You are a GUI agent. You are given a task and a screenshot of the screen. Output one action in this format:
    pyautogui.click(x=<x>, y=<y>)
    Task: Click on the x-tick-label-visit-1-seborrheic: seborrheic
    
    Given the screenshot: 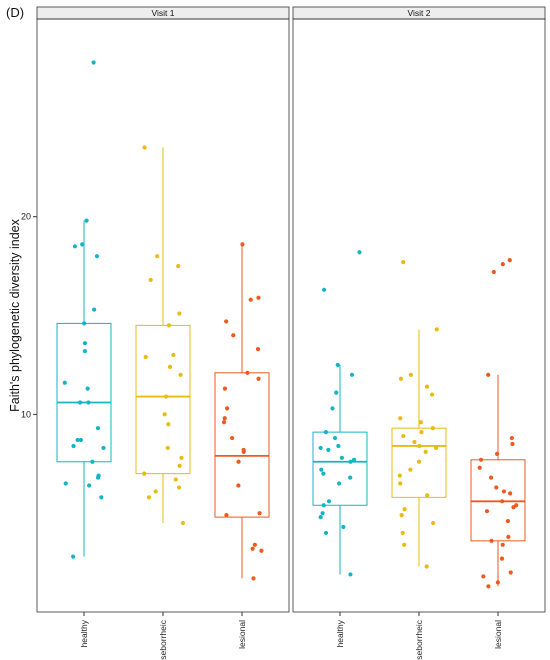 What is the action you would take?
    pyautogui.click(x=163, y=639)
    